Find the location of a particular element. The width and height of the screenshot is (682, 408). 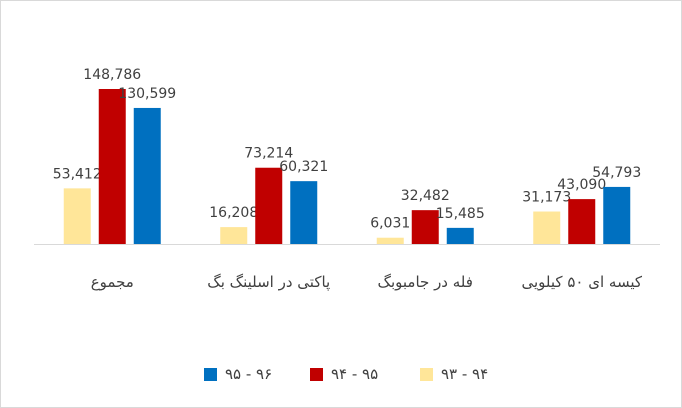

data-label: 31,173 is located at coordinates (546, 198).